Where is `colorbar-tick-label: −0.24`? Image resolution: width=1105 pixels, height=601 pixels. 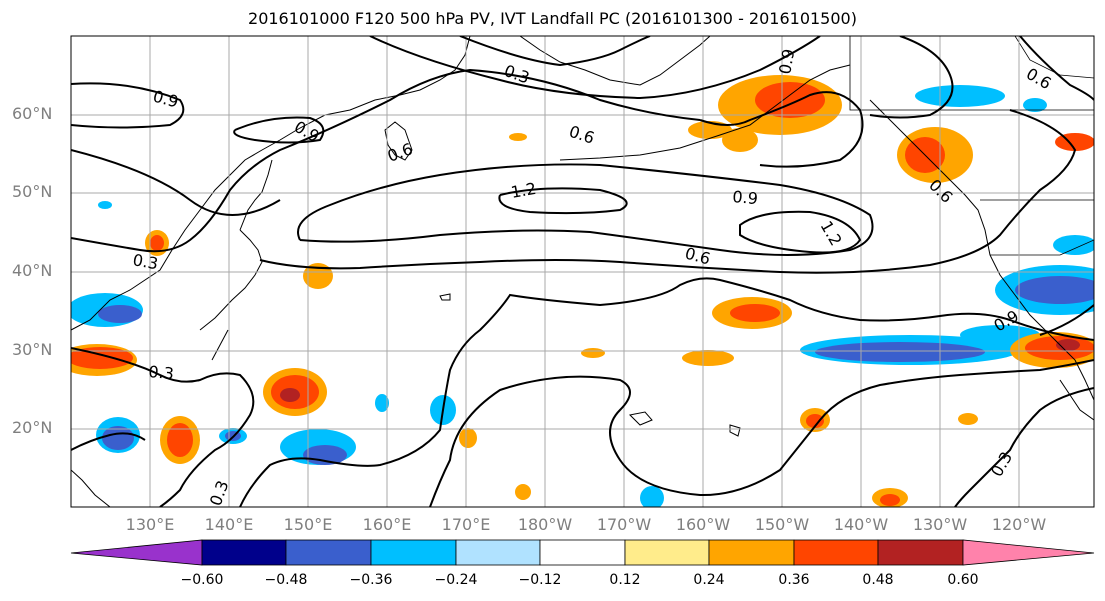 colorbar-tick-label: −0.24 is located at coordinates (456, 580).